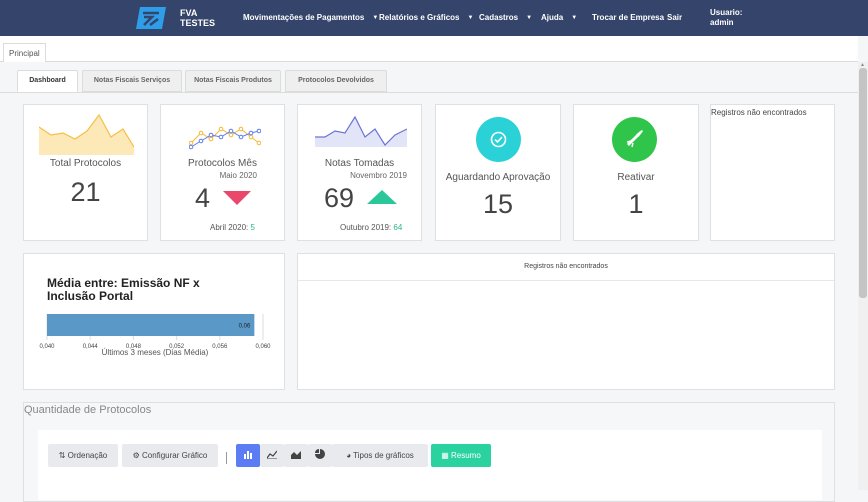 The image size is (868, 502). What do you see at coordinates (498, 204) in the screenshot?
I see `card-value: 15` at bounding box center [498, 204].